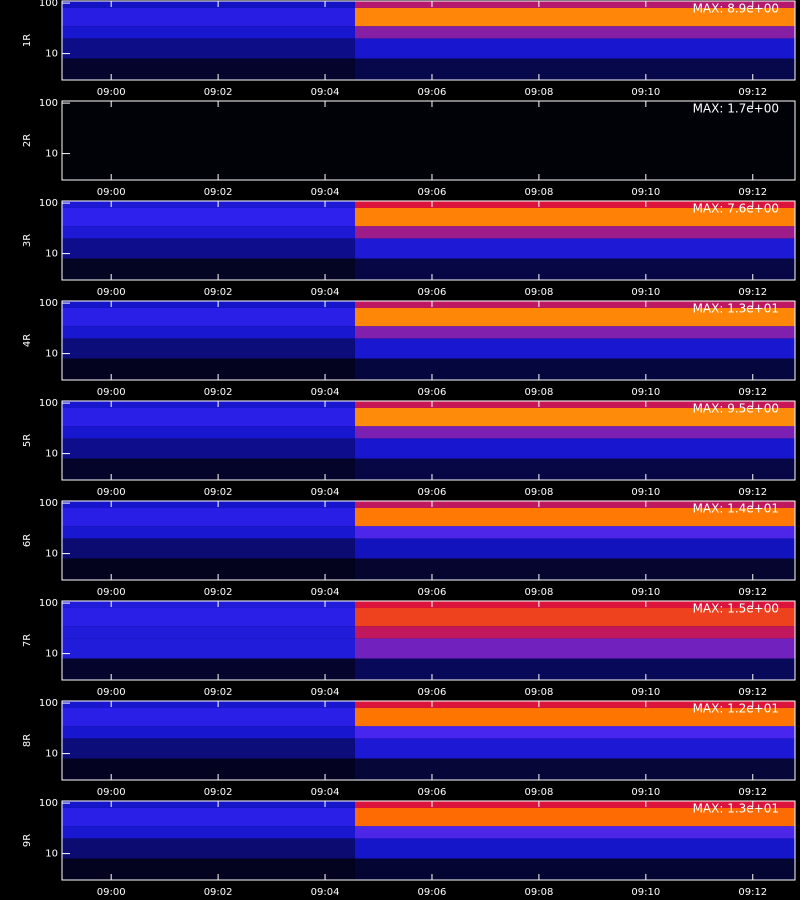  I want to click on panel-label: 9R, so click(27, 840).